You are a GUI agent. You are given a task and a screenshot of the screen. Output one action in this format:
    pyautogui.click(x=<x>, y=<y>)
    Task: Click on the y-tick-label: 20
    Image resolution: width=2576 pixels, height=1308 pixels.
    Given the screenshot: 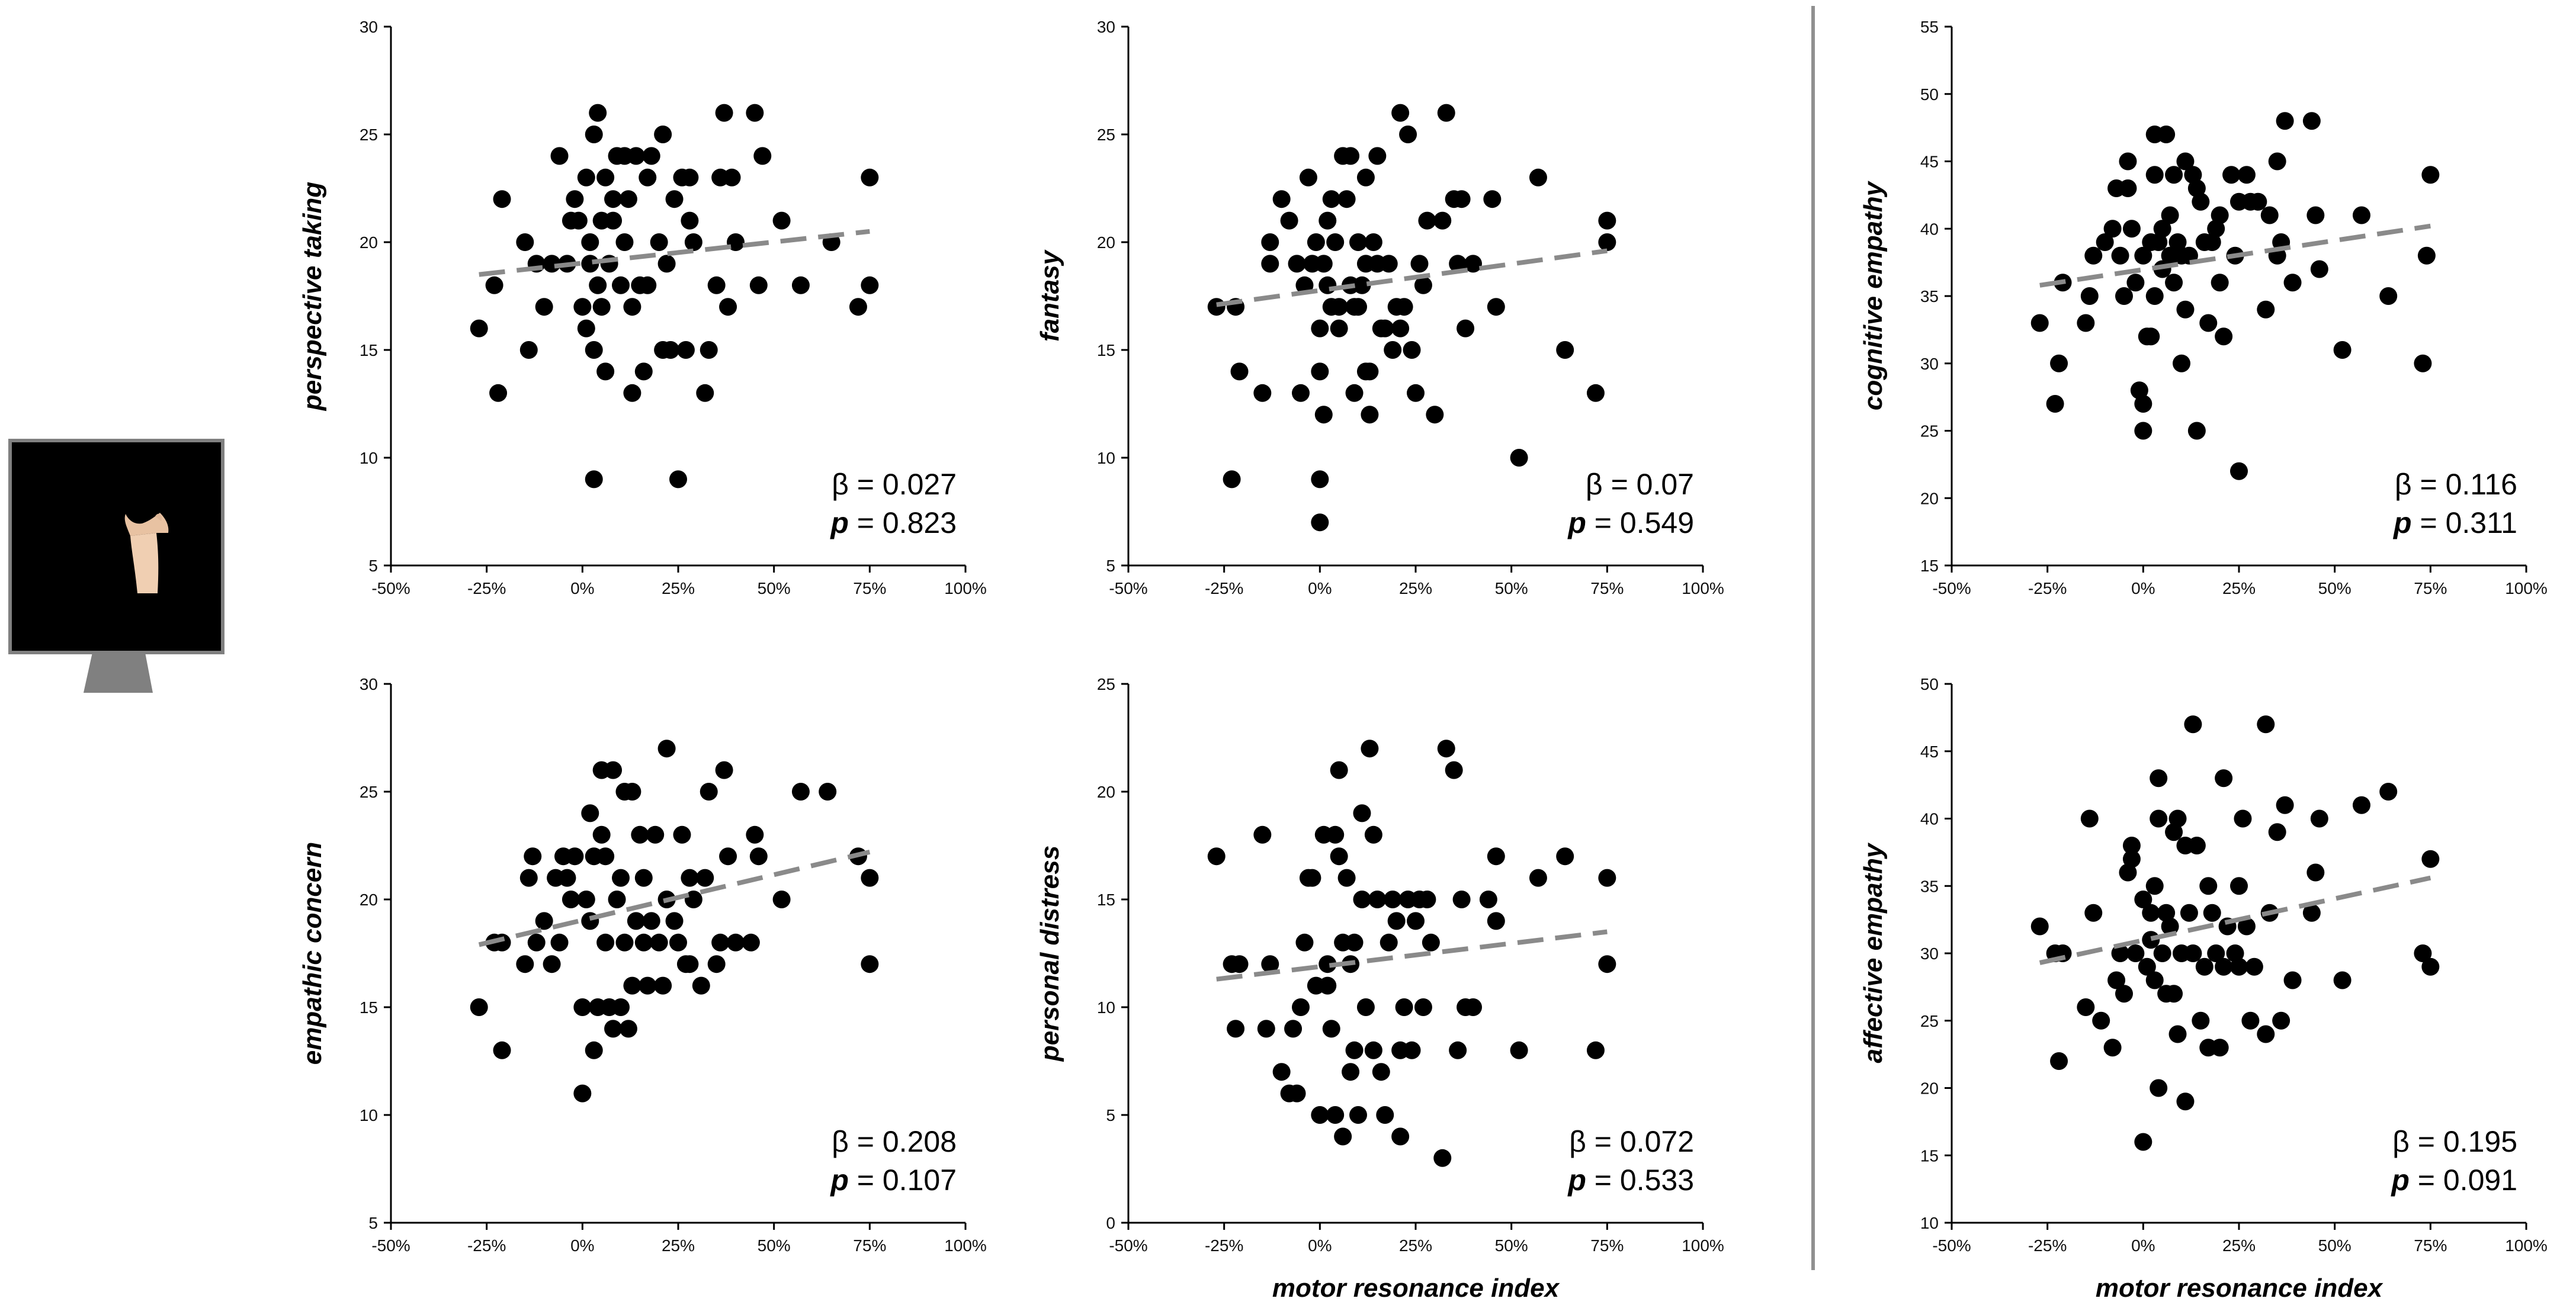 What is the action you would take?
    pyautogui.click(x=369, y=900)
    